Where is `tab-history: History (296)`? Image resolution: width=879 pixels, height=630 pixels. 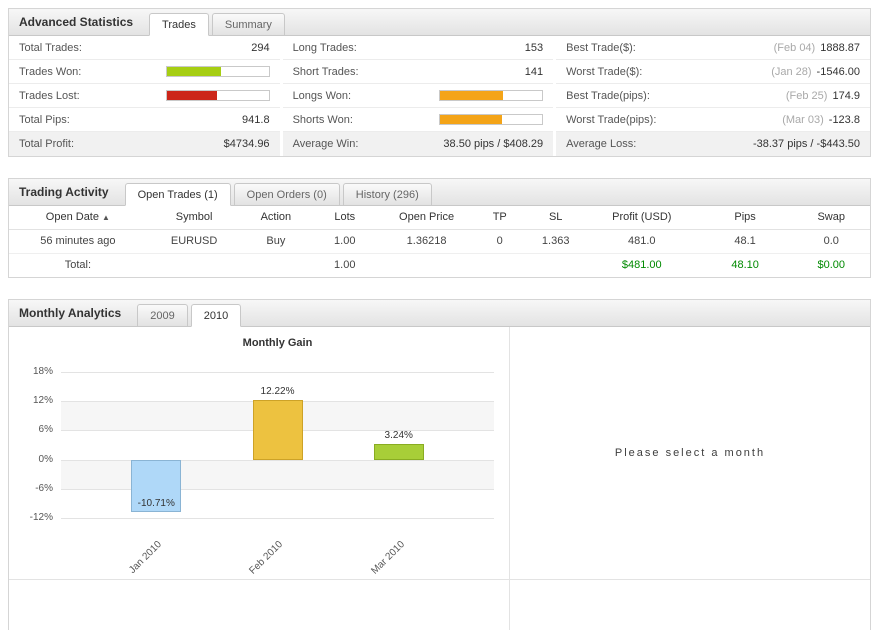 tab-history: History (296) is located at coordinates (387, 194).